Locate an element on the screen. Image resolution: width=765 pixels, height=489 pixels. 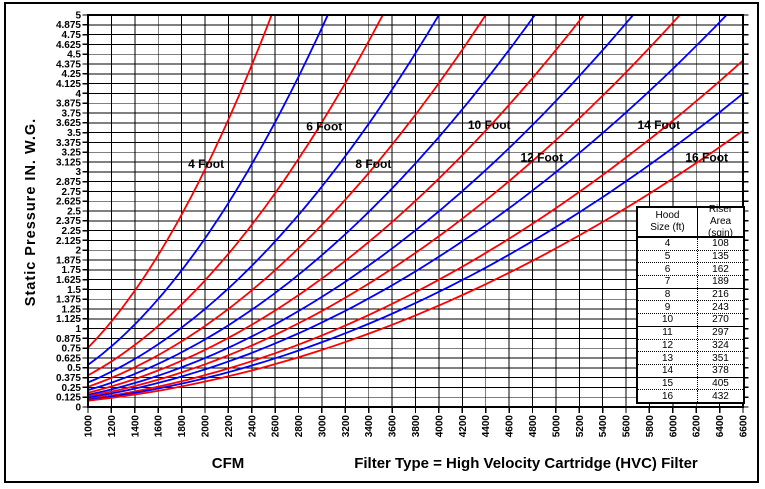
x-tick-label: 1000 is located at coordinates (89, 426).